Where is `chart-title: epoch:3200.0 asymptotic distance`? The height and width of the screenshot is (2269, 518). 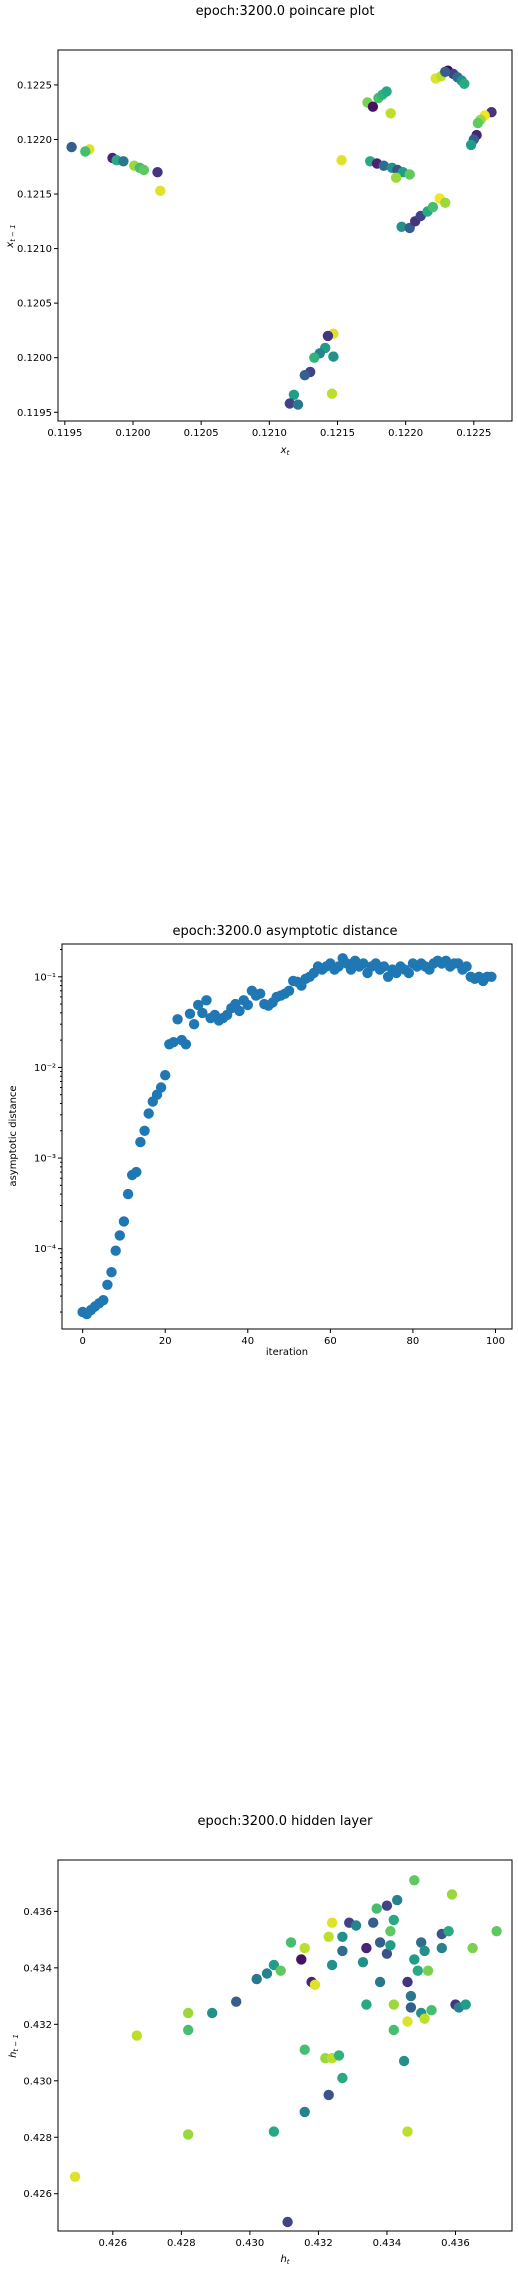 chart-title: epoch:3200.0 asymptotic distance is located at coordinates (284, 931).